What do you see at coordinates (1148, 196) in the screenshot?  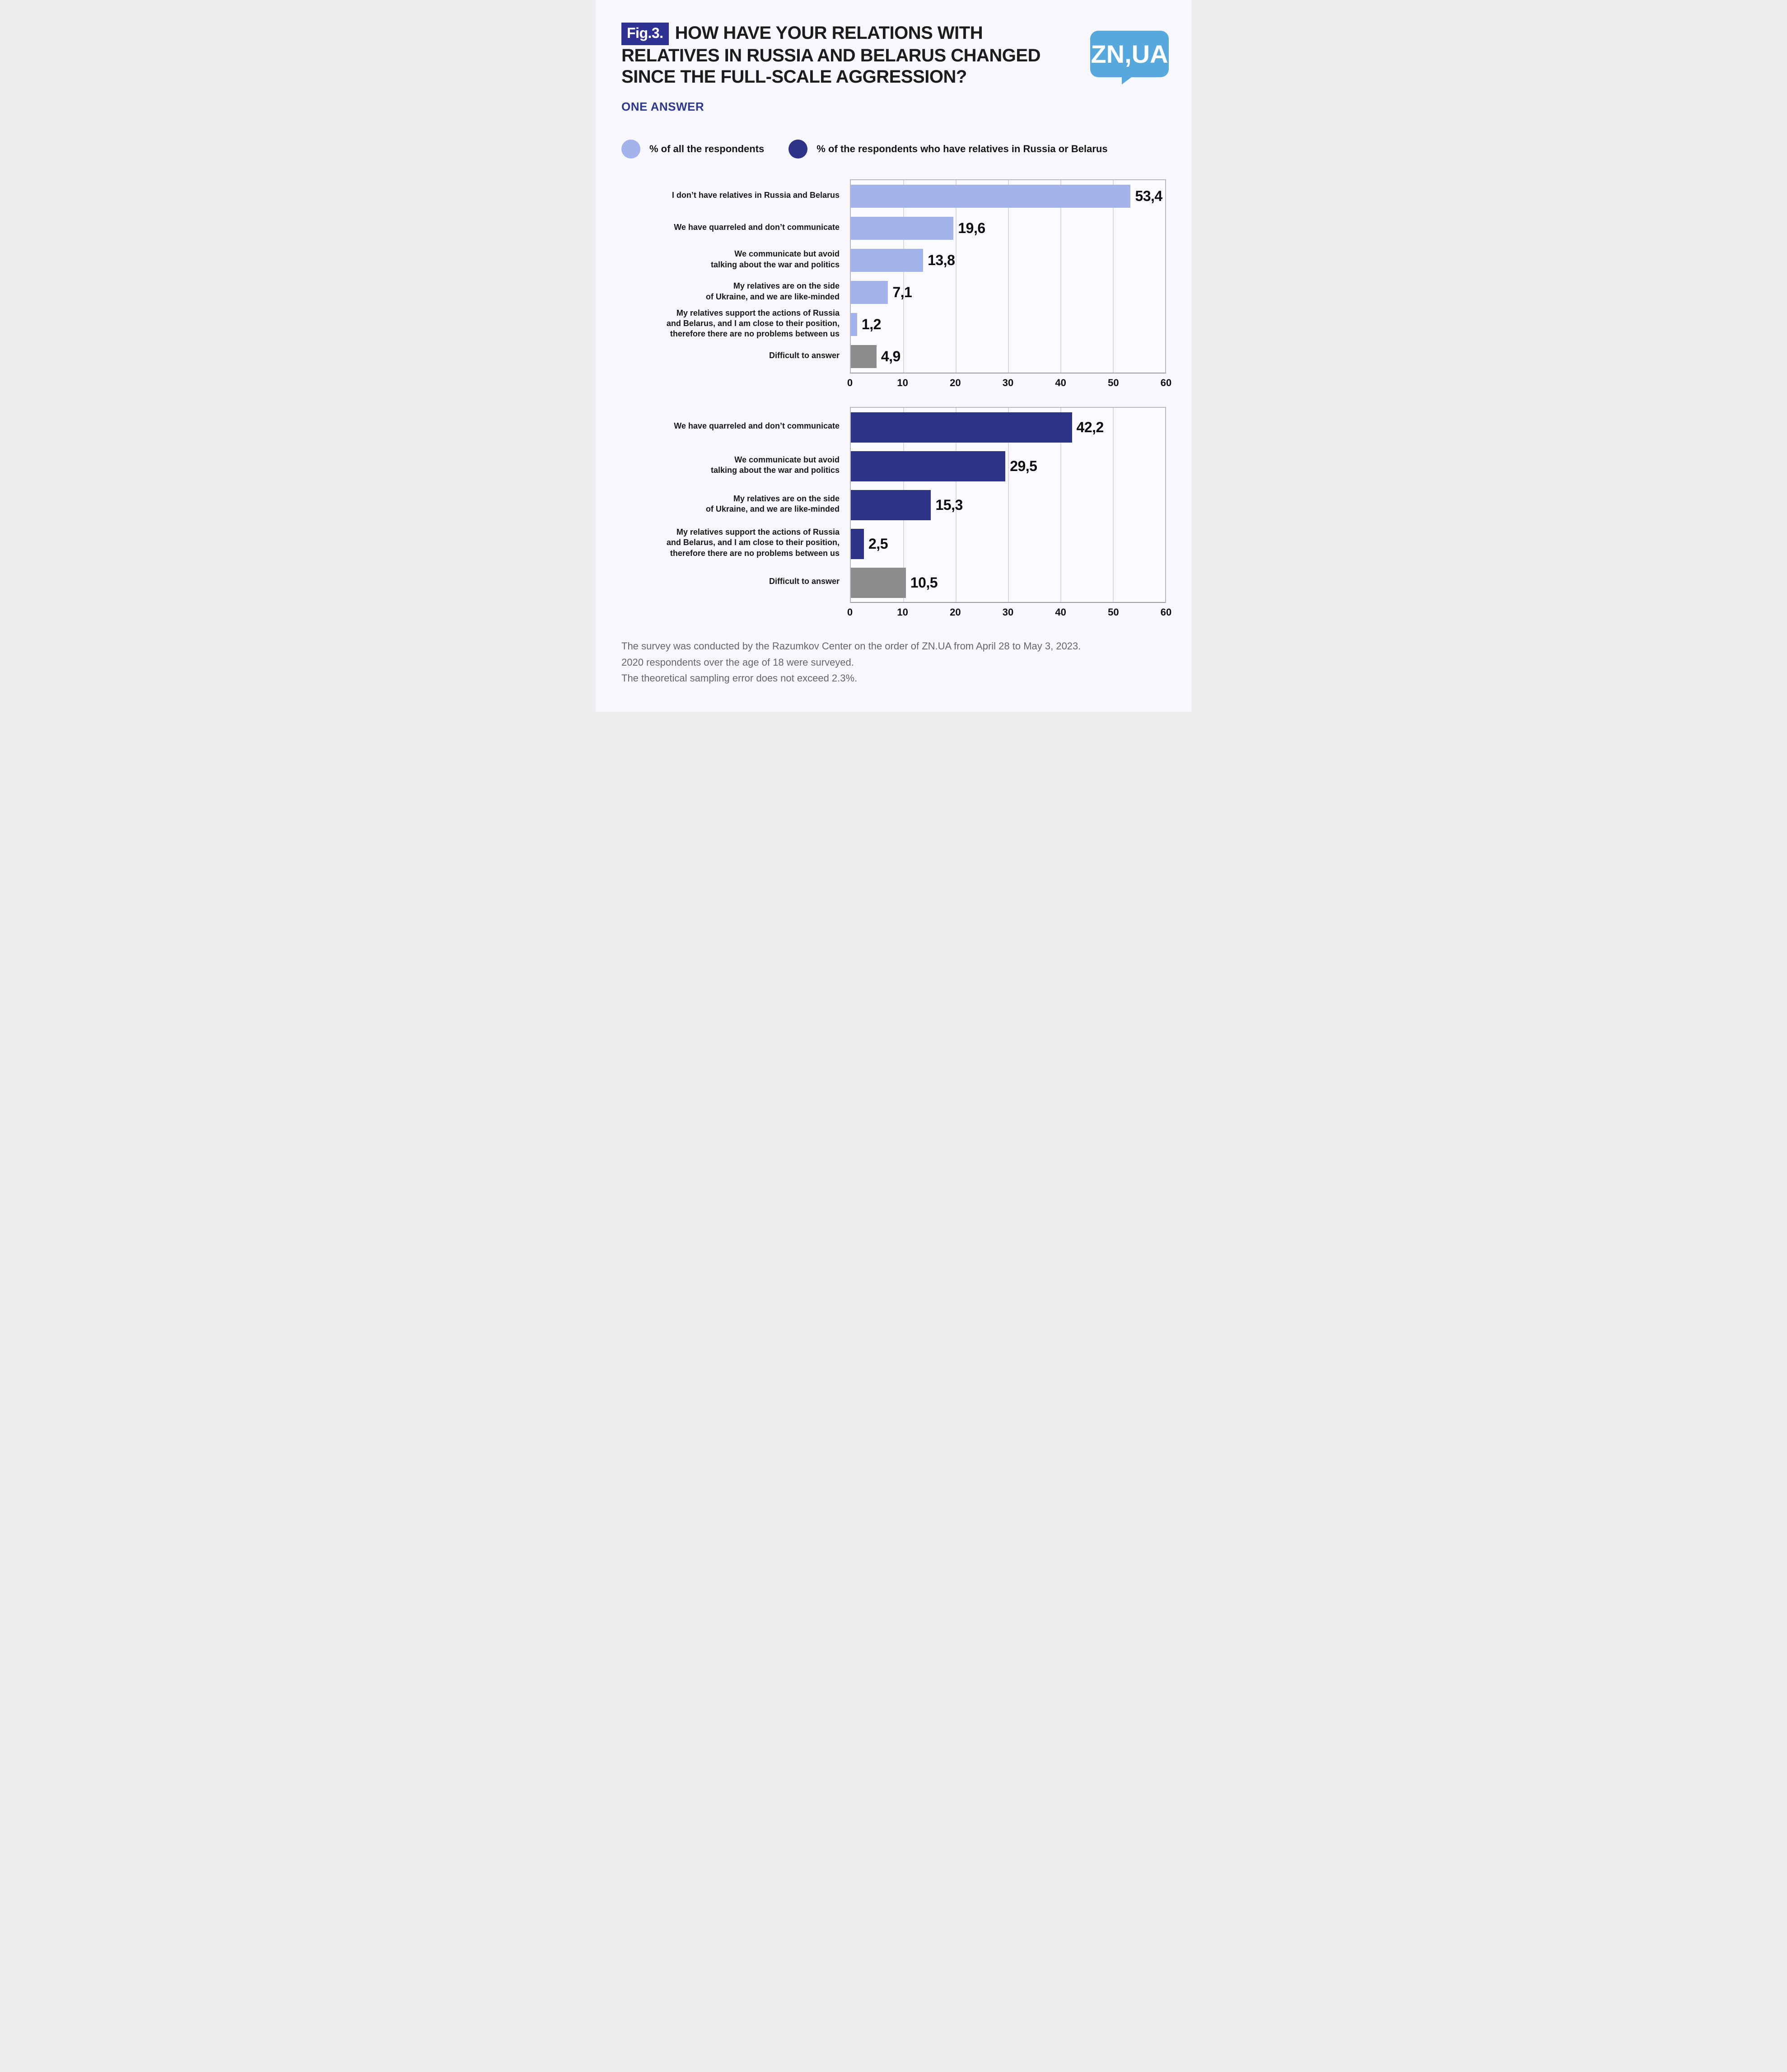 I see `bar-value: 53,4` at bounding box center [1148, 196].